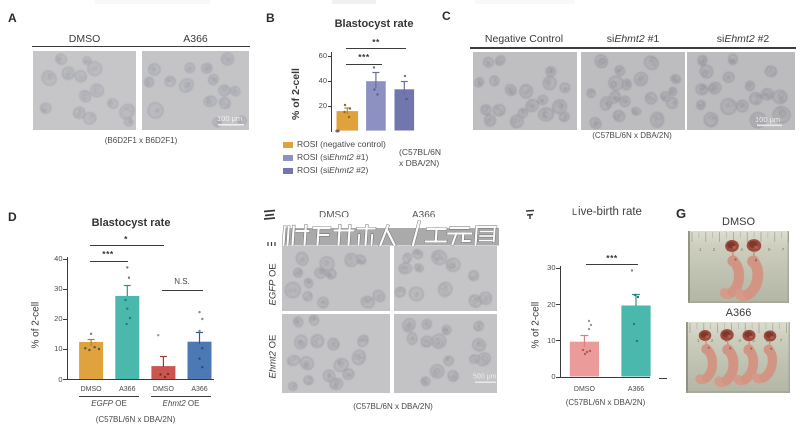 The width and height of the screenshot is (800, 436). What do you see at coordinates (769, 249) in the screenshot?
I see `svg-text: 6` at bounding box center [769, 249].